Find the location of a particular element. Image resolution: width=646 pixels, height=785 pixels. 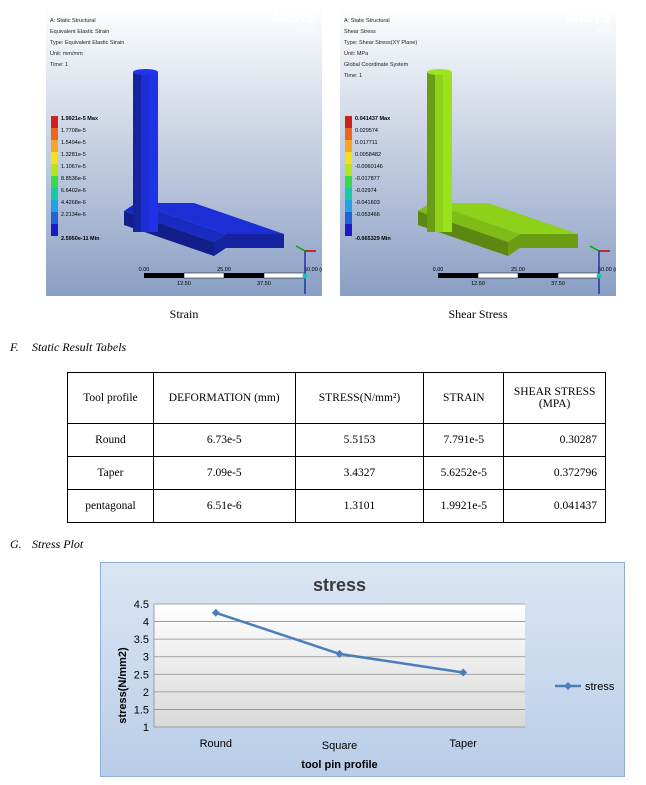

header-shear-stress: SHEAR STRESS (MPA) is located at coordinates (554, 398).